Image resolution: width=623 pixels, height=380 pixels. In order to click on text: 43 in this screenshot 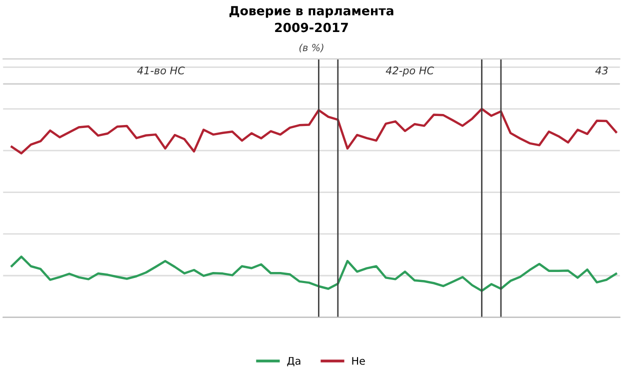, I will do `click(601, 70)`.